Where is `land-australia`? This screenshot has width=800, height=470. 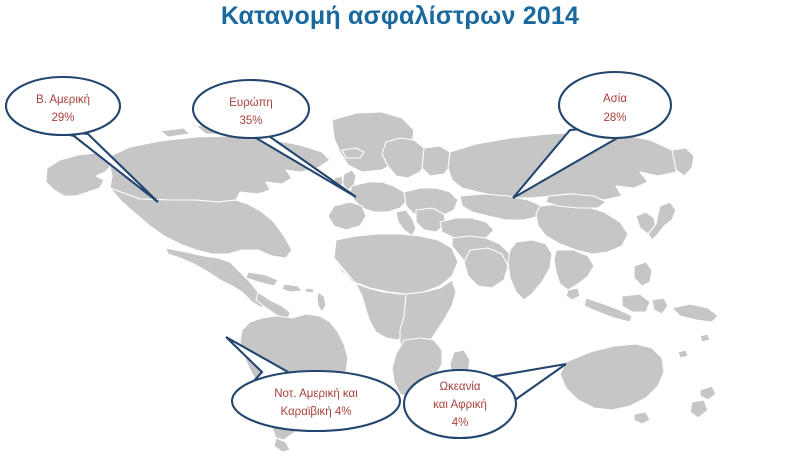
land-australia is located at coordinates (612, 377).